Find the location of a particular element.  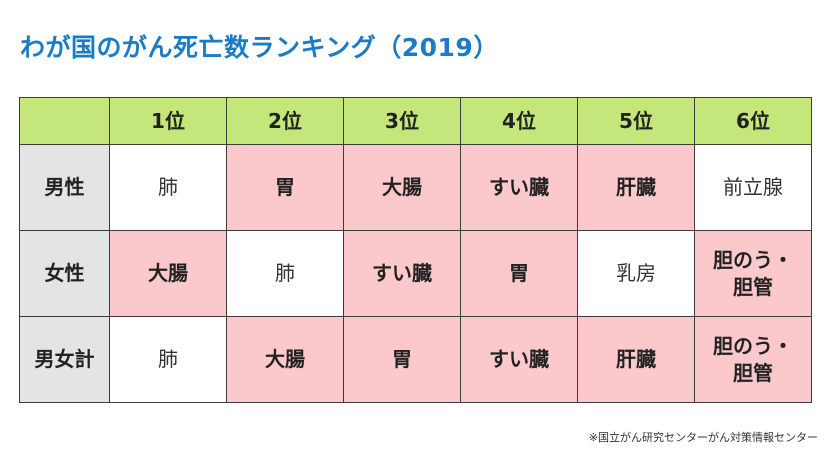

header-rank-5: 5位 is located at coordinates (636, 121).